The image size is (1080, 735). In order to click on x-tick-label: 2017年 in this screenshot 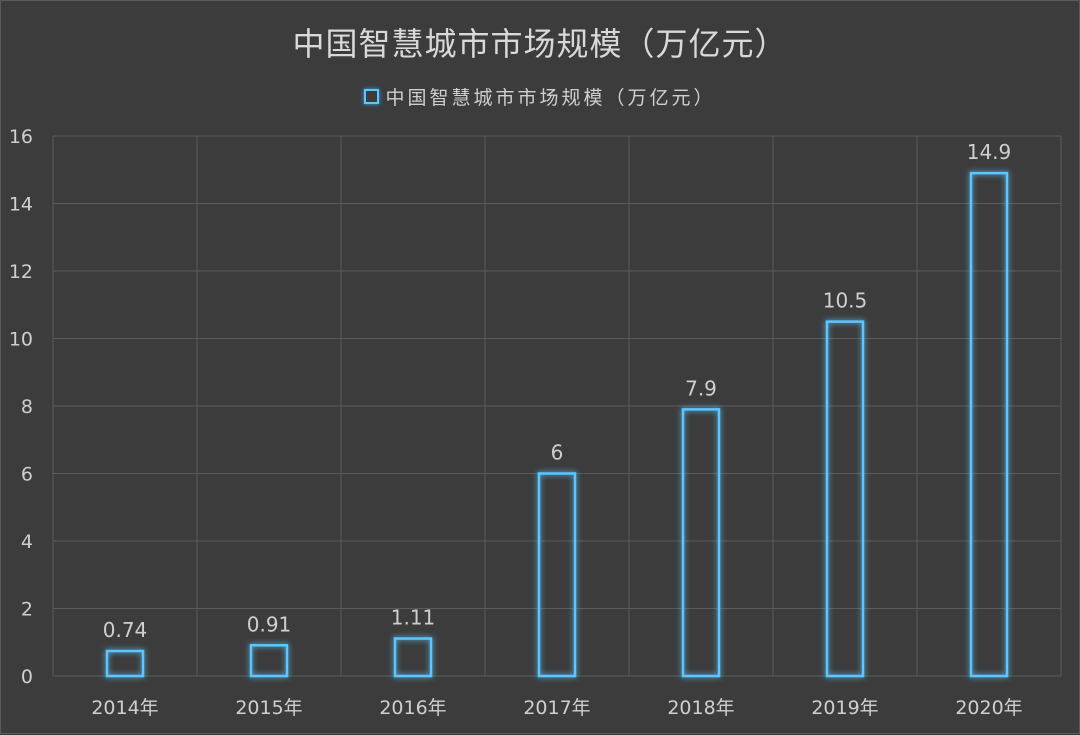, I will do `click(556, 708)`.